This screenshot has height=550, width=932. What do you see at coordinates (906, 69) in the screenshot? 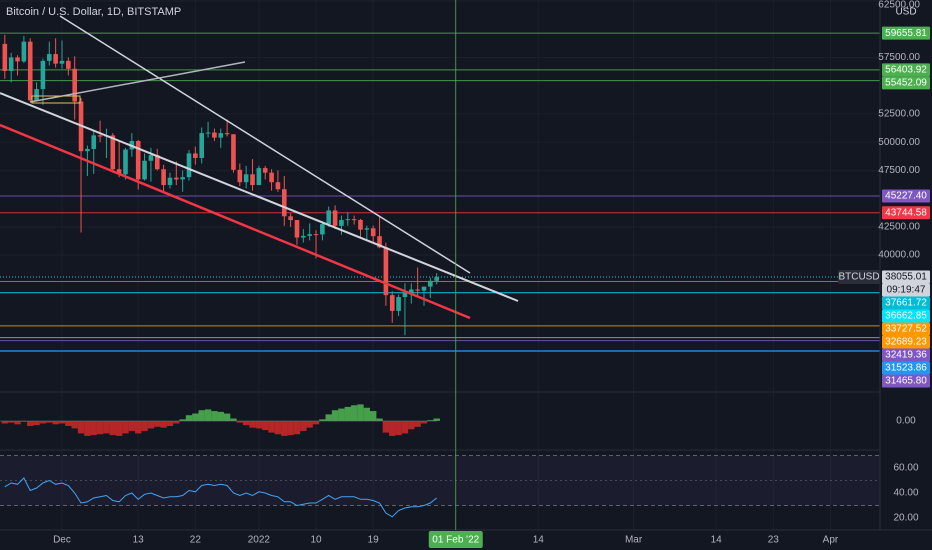
I see `level-label: 56403.92` at bounding box center [906, 69].